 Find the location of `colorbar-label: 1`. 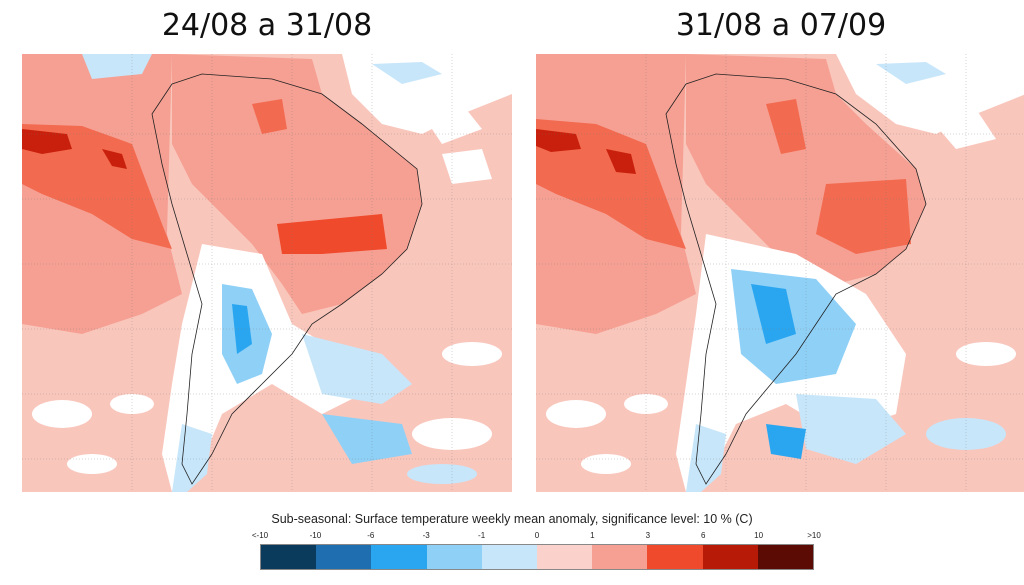

colorbar-label: 1 is located at coordinates (592, 535).